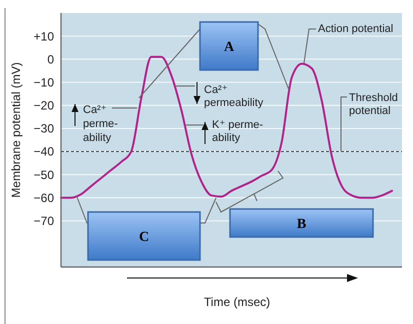 This screenshot has height=324, width=413. I want to click on y-tick-label: −50, so click(44, 175).